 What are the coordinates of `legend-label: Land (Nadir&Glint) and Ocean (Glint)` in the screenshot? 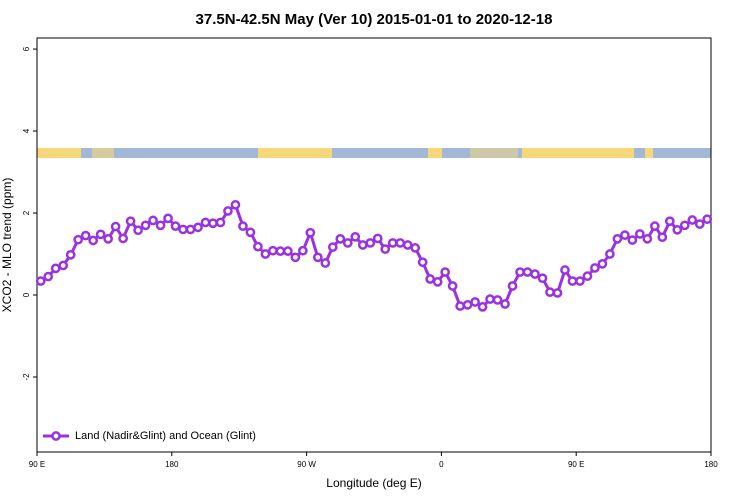 It's located at (165, 436).